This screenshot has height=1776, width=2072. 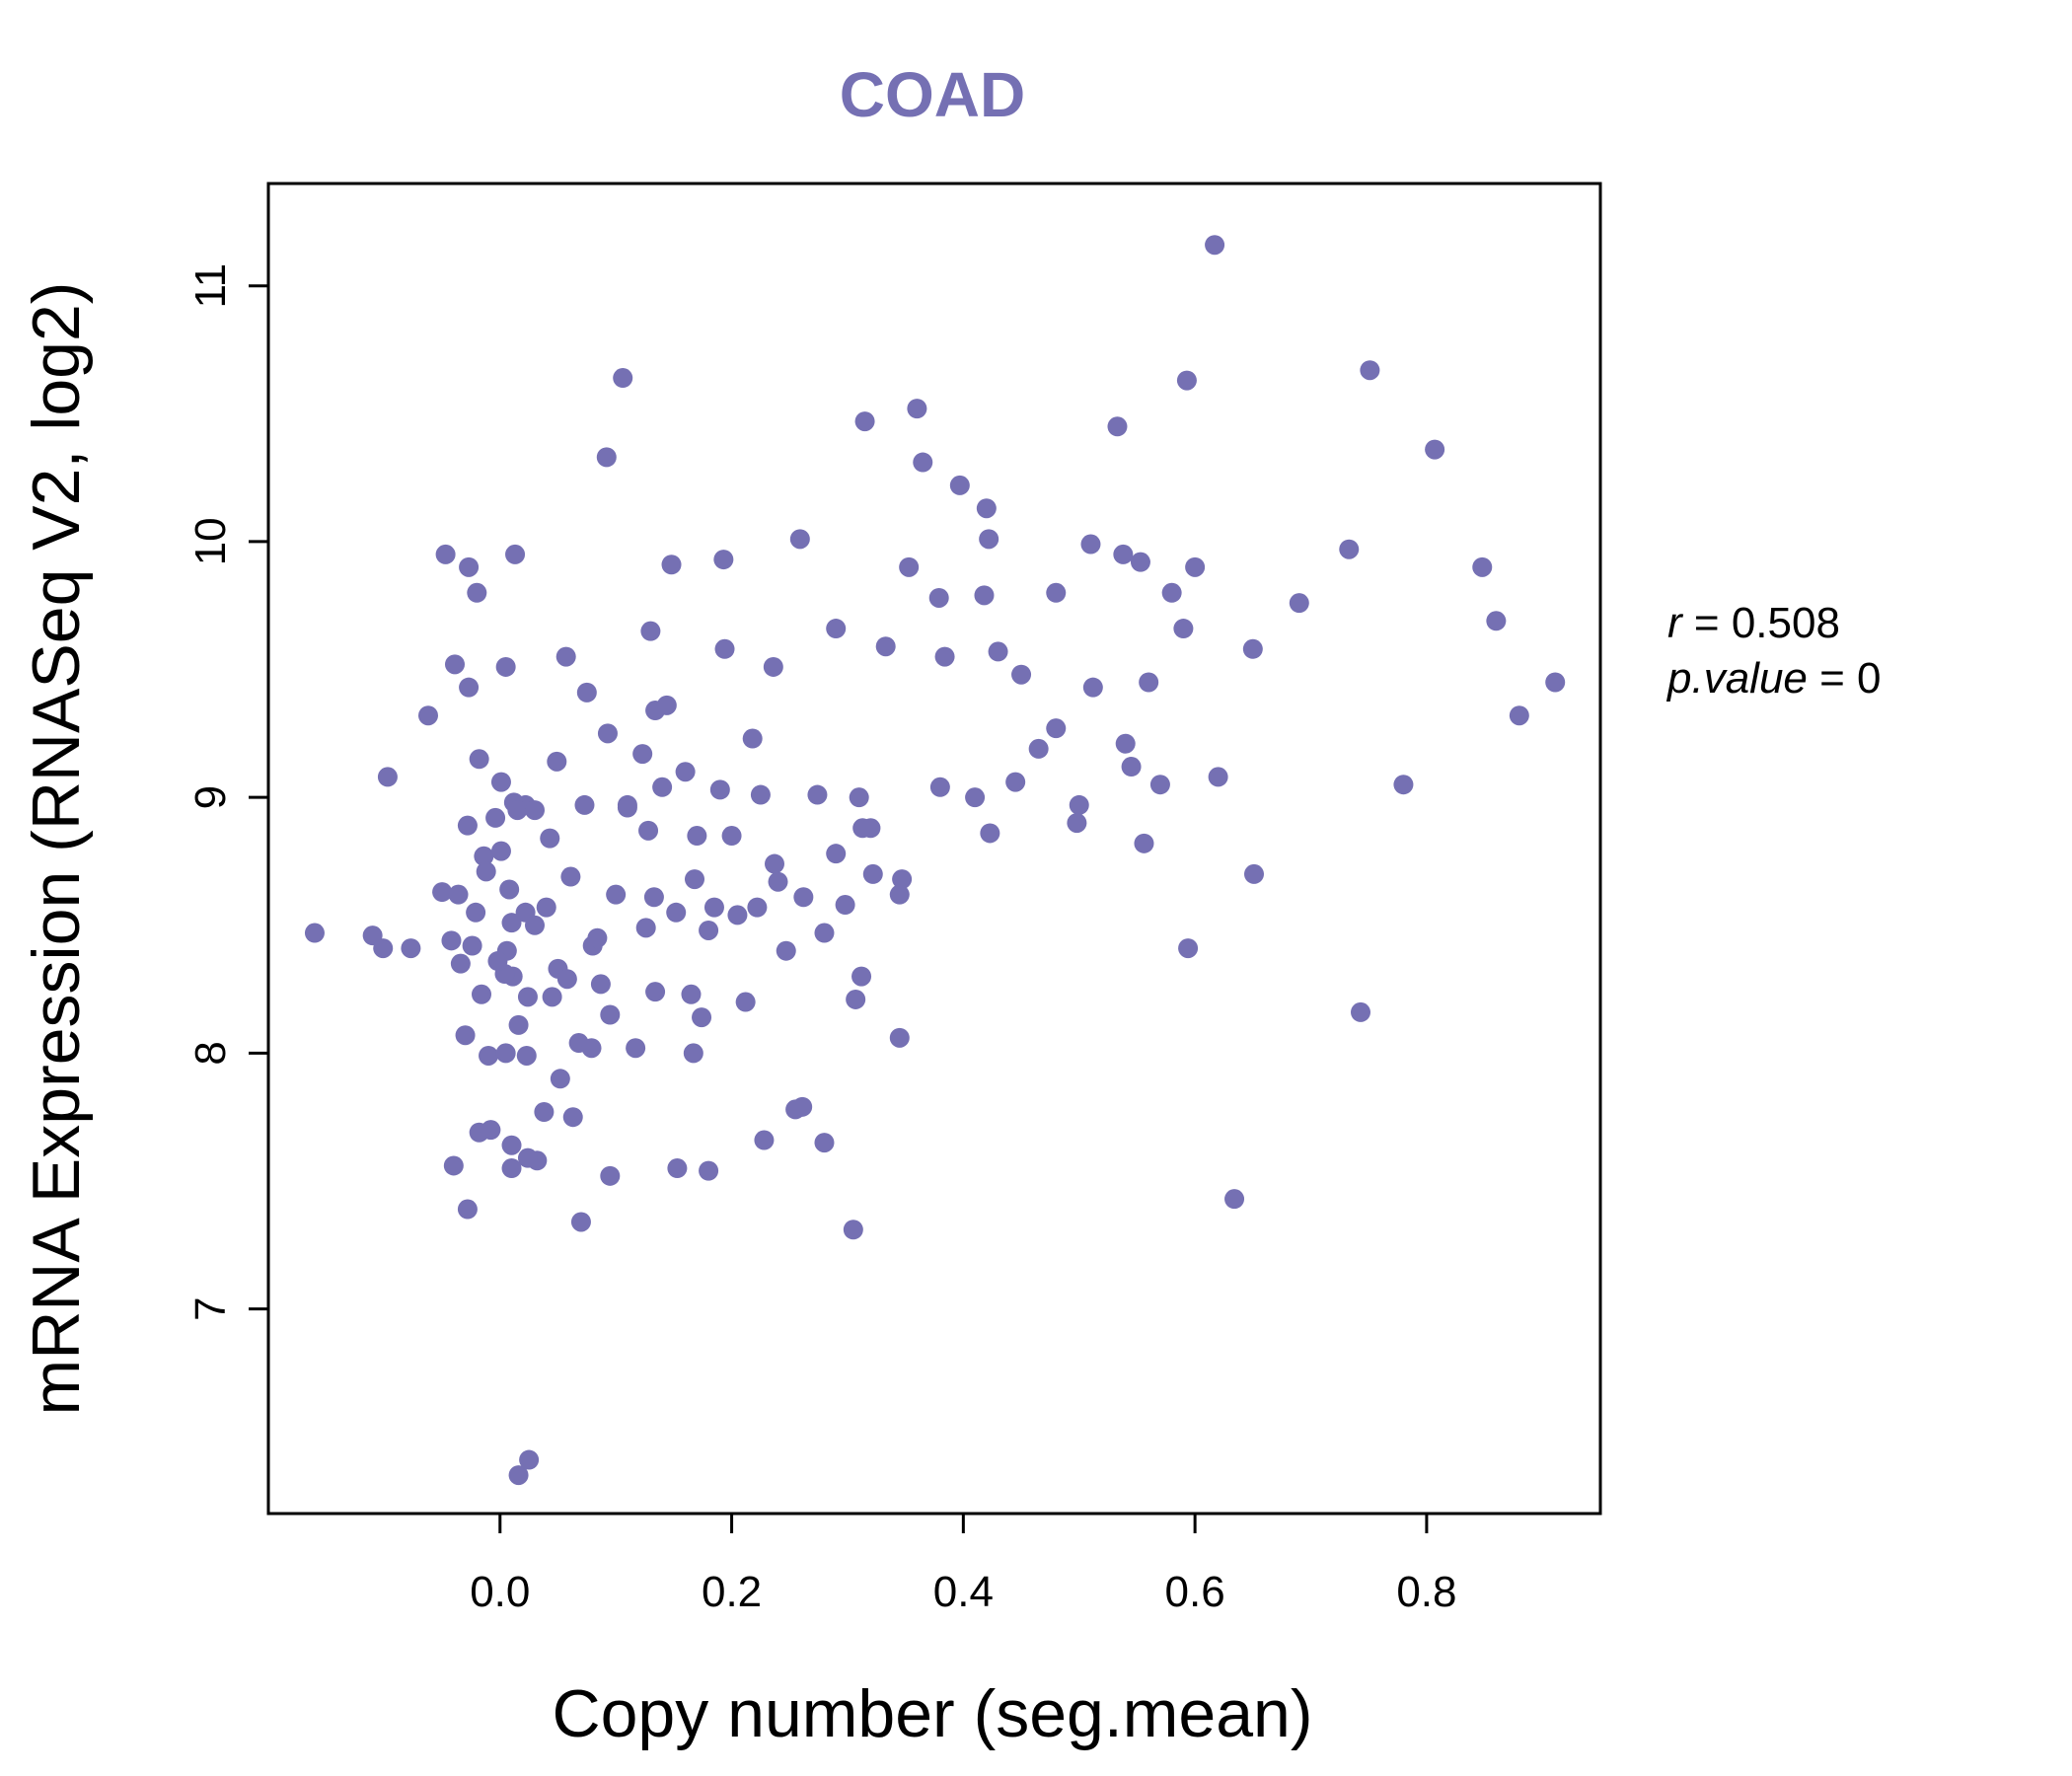 I want to click on x-tick-label: 0.2, so click(x=732, y=1592).